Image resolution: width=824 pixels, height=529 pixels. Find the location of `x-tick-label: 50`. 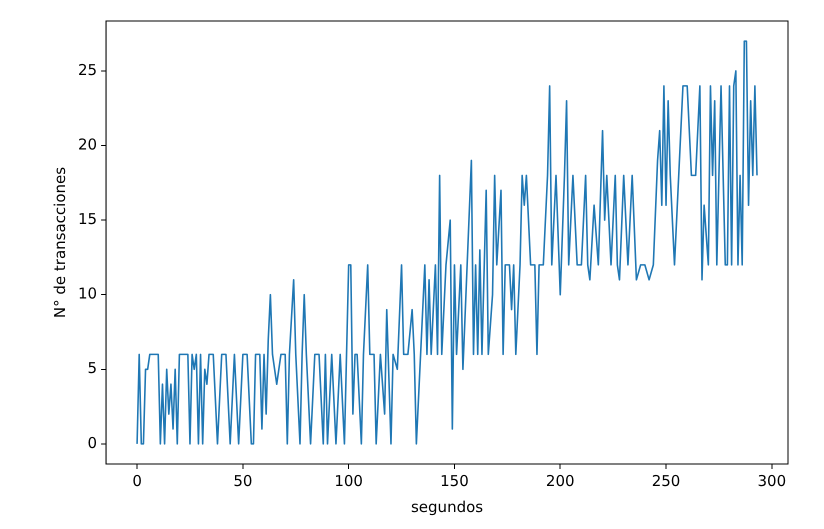

x-tick-label: 50 is located at coordinates (242, 481).